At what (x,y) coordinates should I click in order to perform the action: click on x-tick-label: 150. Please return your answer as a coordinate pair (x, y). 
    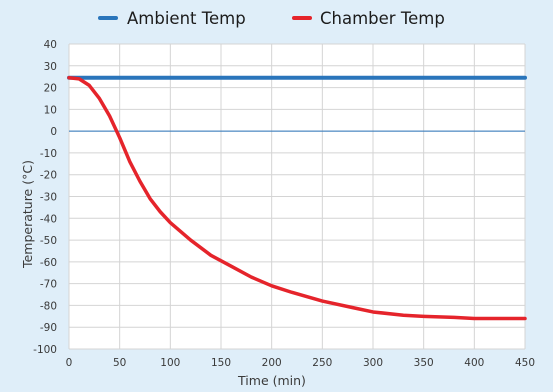
    Looking at the image, I should click on (221, 363).